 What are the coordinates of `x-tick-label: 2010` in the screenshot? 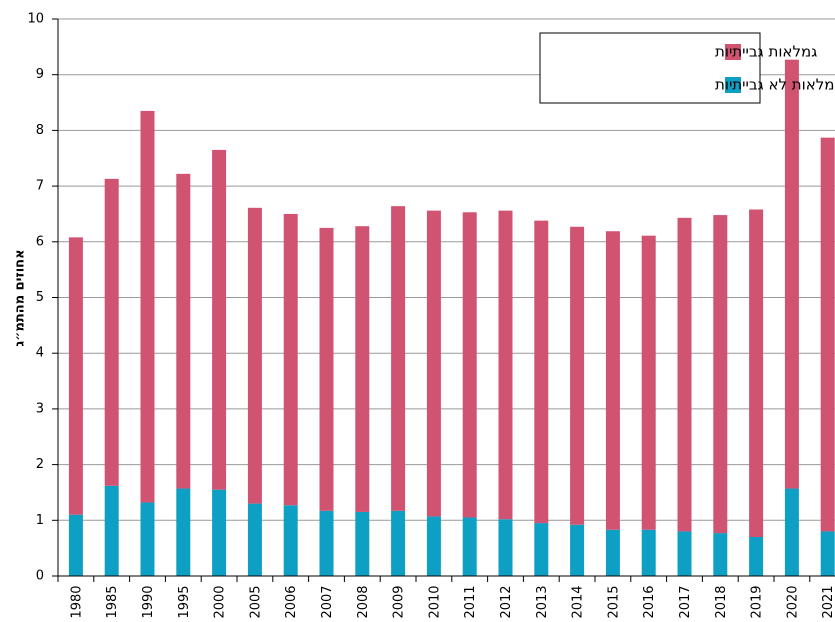 It's located at (434, 601).